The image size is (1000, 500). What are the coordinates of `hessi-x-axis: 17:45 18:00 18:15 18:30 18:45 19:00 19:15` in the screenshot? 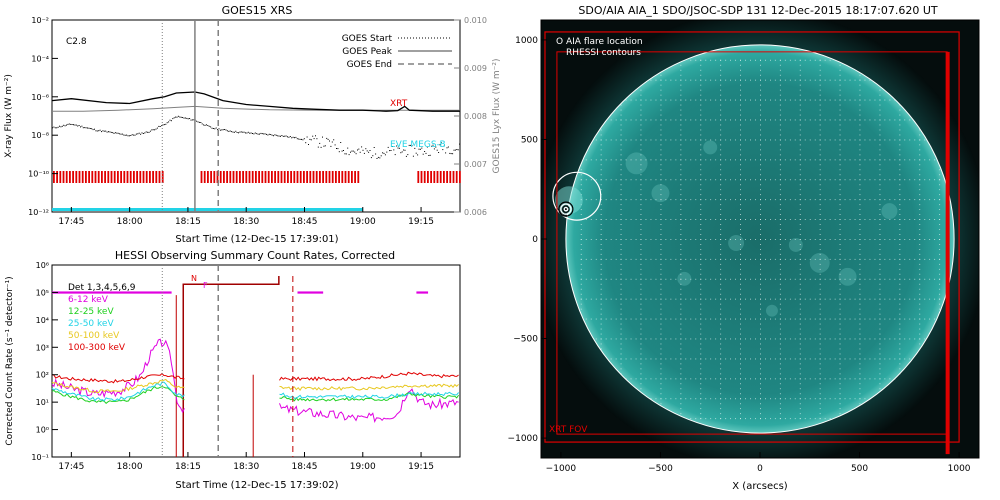 It's located at (246, 462).